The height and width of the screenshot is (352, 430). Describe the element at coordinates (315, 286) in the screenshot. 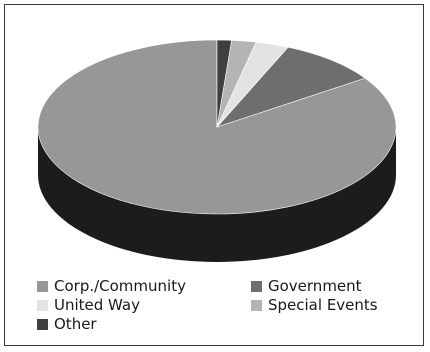

I see `legend-label: Government` at that location.